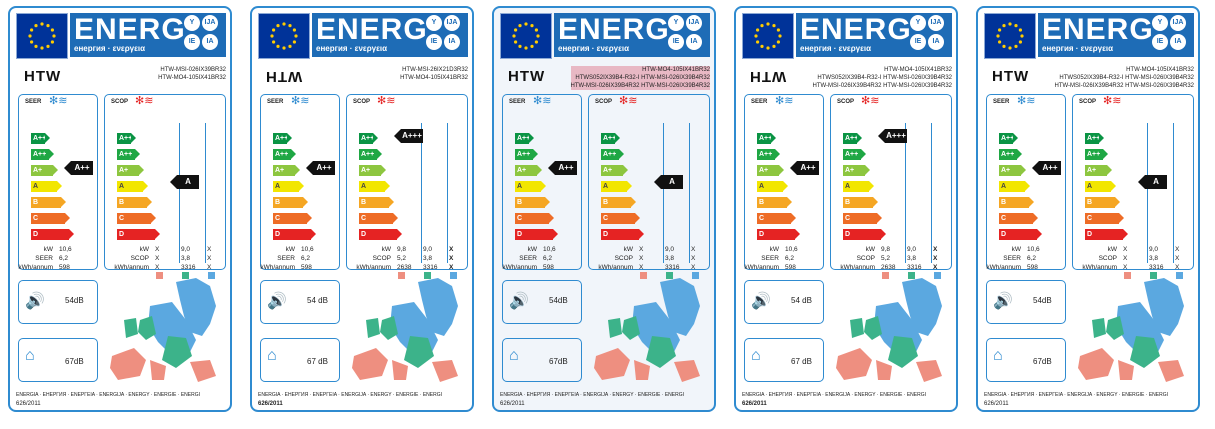 The height and width of the screenshot is (429, 1215). Describe the element at coordinates (435, 70) in the screenshot. I see `model-line: HTW-MSI-26IX21D3R32` at that location.